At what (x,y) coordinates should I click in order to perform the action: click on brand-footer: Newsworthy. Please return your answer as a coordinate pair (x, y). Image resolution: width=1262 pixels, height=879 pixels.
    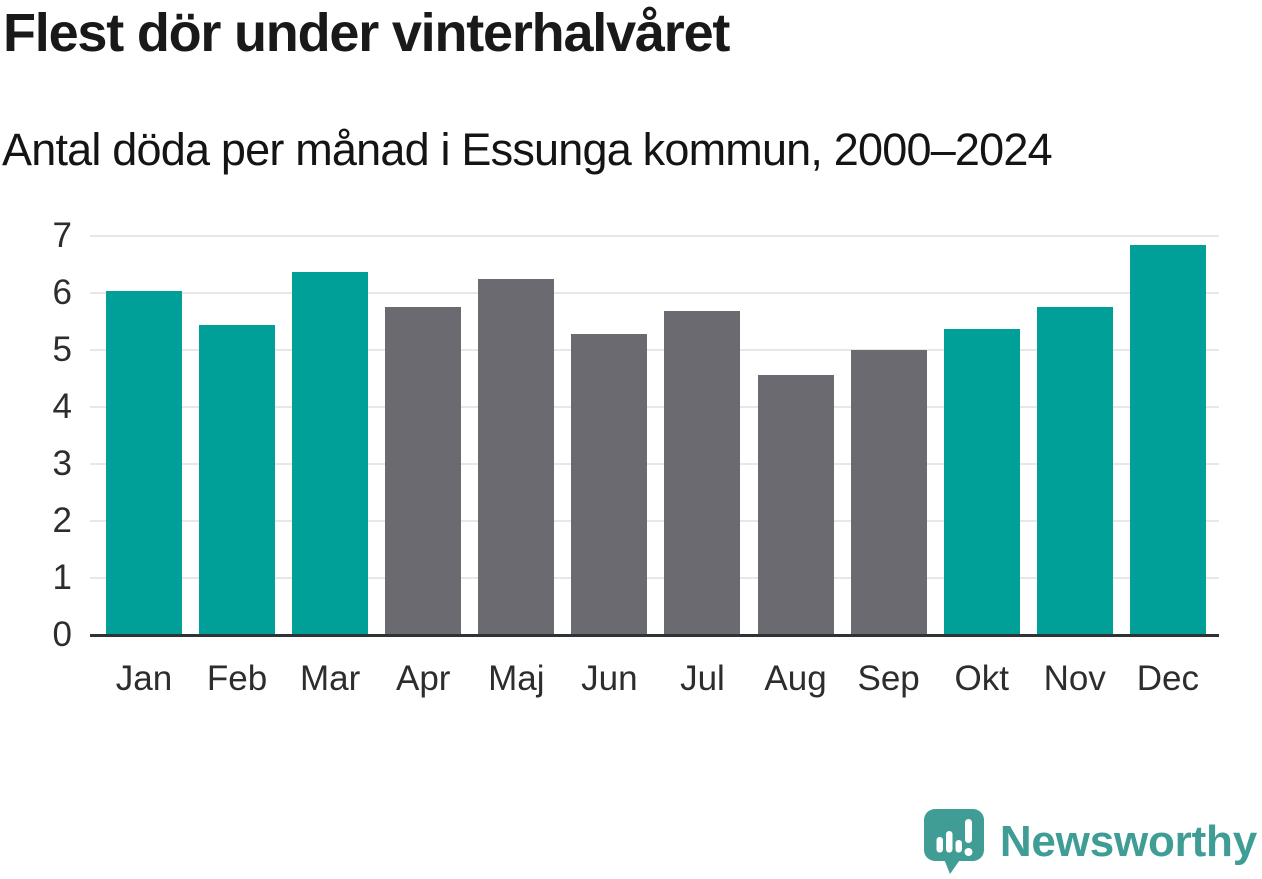
    Looking at the image, I should click on (1090, 841).